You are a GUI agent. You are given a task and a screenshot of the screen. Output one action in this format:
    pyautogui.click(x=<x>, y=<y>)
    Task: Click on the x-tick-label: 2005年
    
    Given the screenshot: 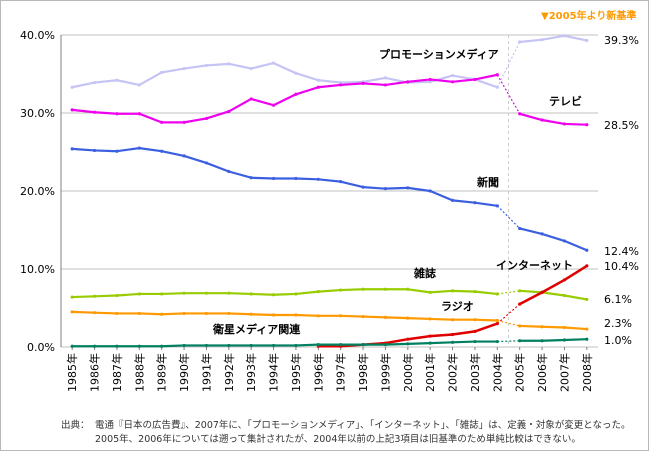 What is the action you would take?
    pyautogui.click(x=520, y=372)
    